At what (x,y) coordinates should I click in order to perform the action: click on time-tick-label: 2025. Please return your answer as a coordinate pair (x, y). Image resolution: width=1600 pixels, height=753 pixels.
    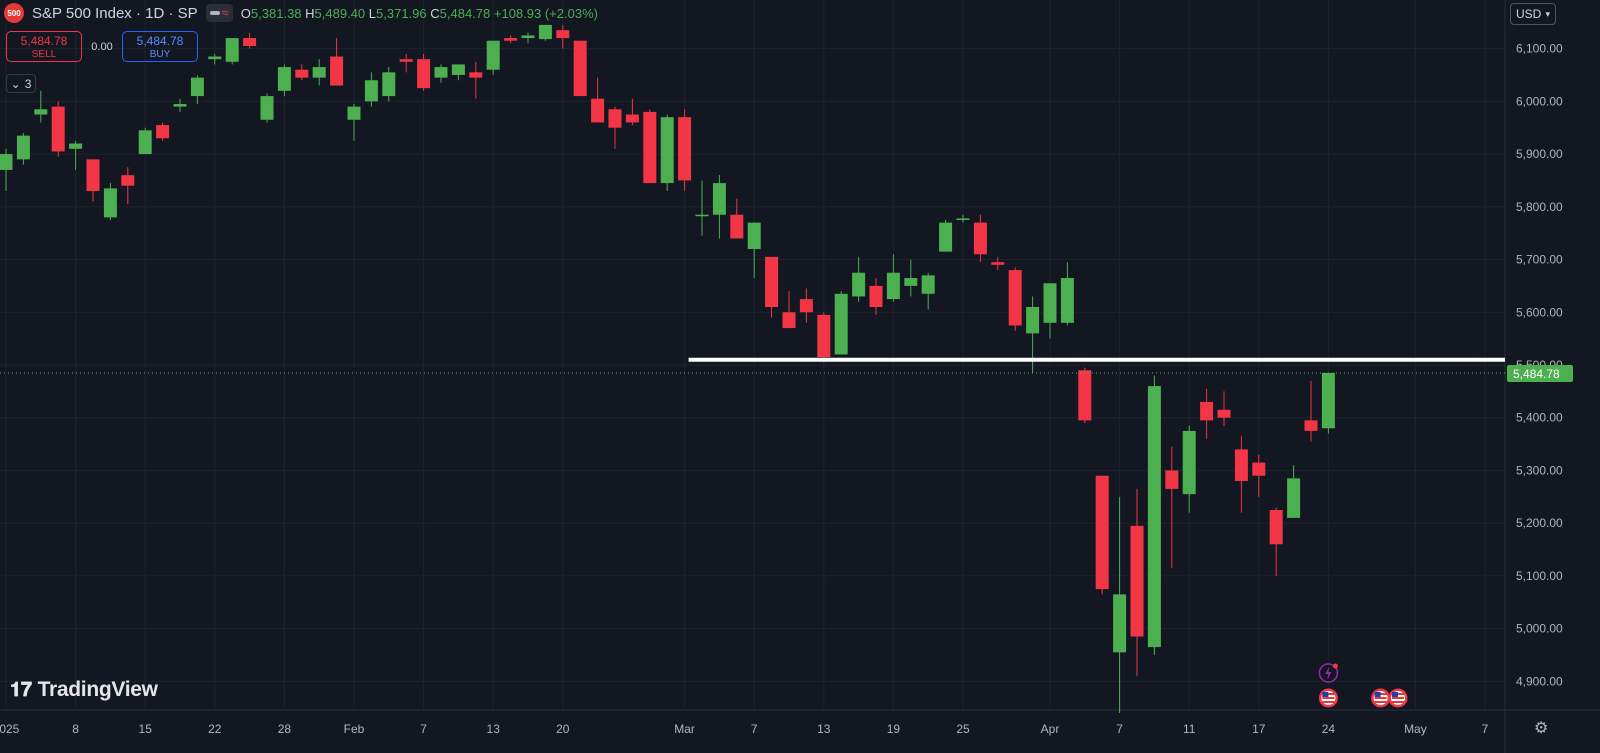
    Looking at the image, I should click on (10, 729).